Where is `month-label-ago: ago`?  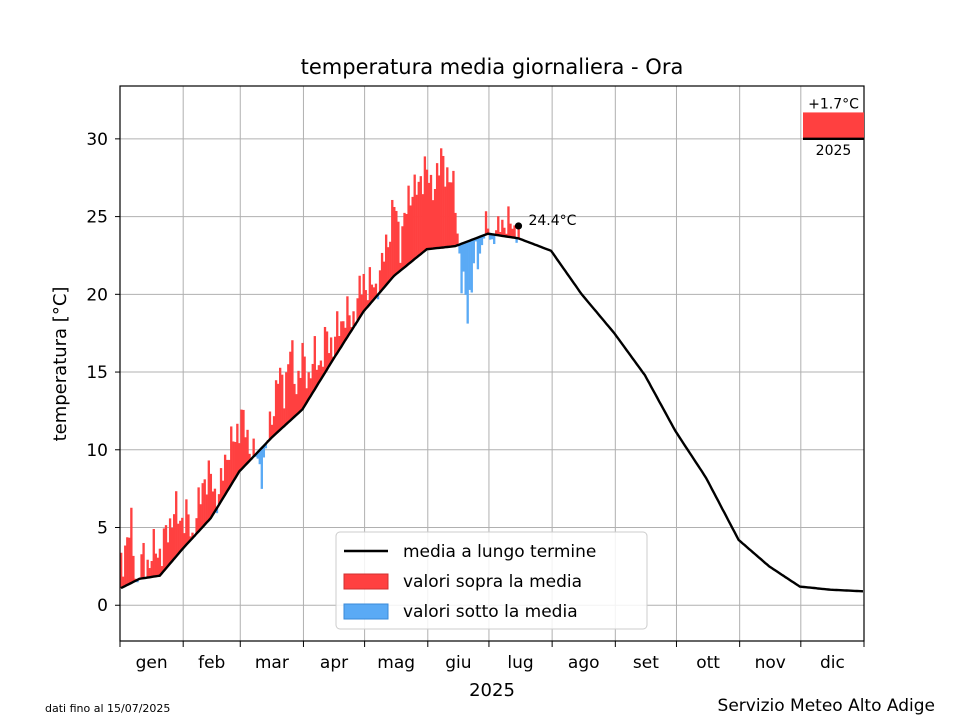
month-label-ago: ago is located at coordinates (584, 663).